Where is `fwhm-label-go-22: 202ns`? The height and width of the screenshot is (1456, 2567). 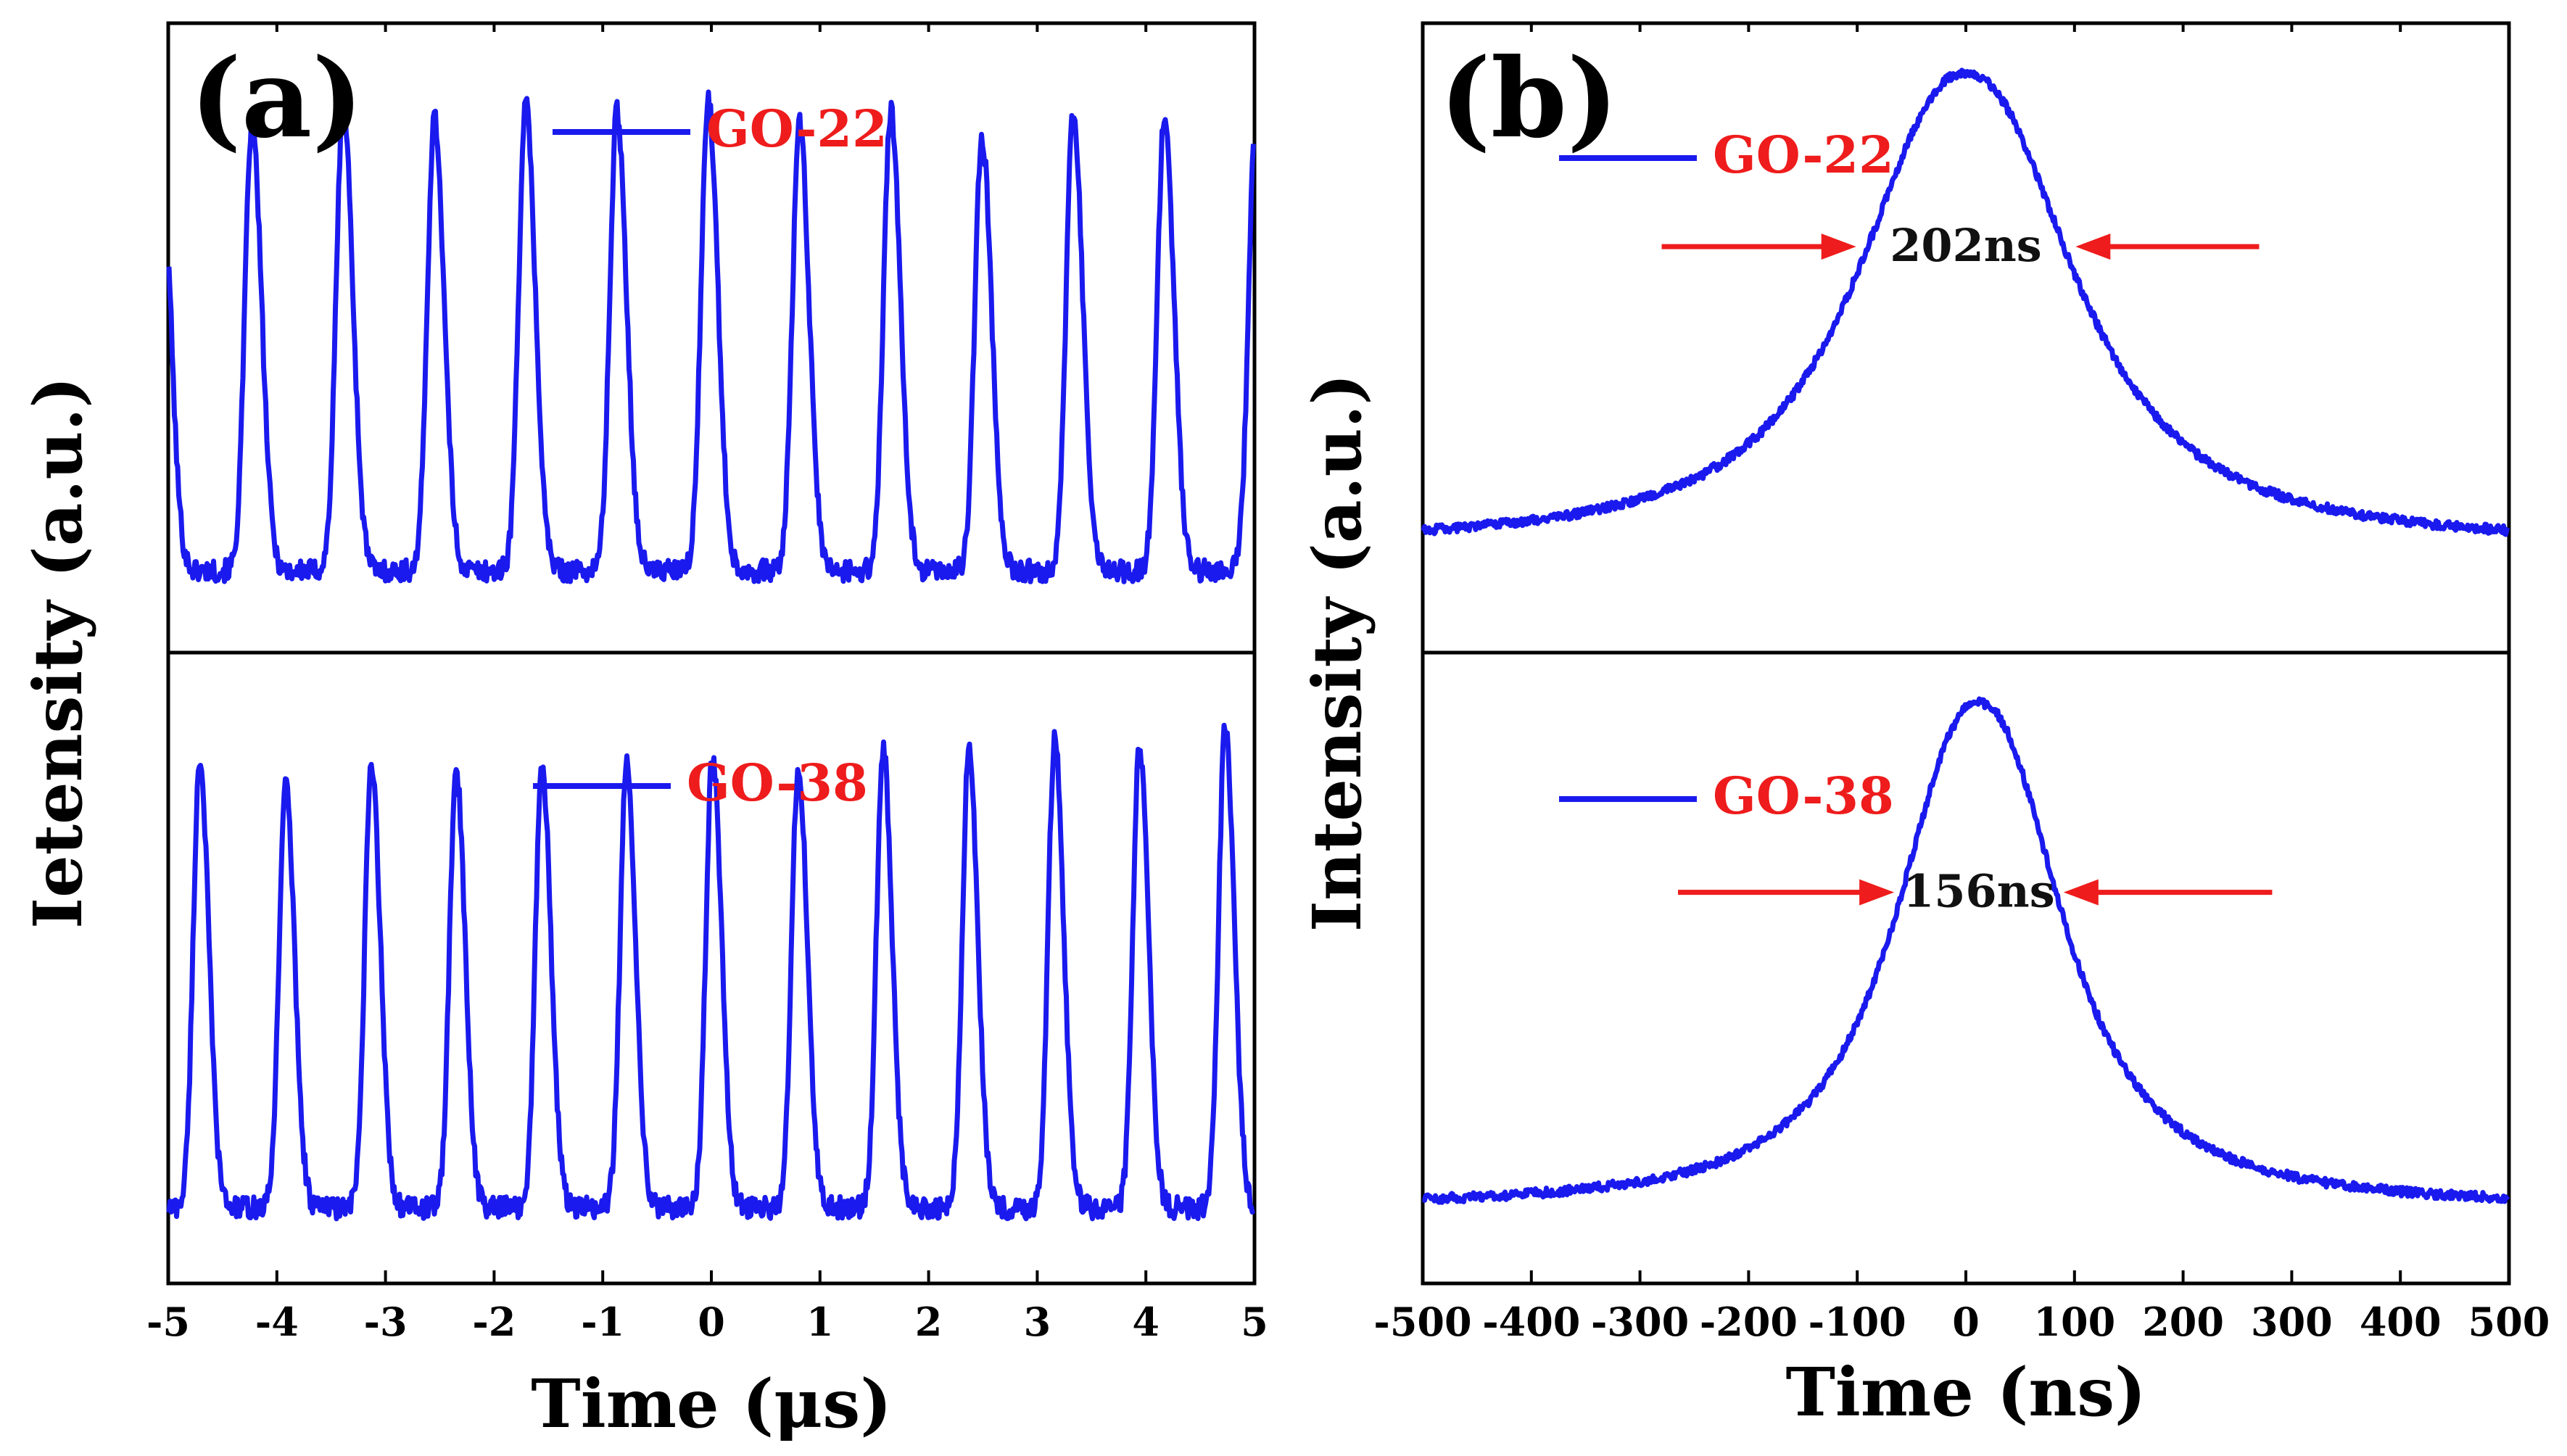 fwhm-label-go-22: 202ns is located at coordinates (1965, 245).